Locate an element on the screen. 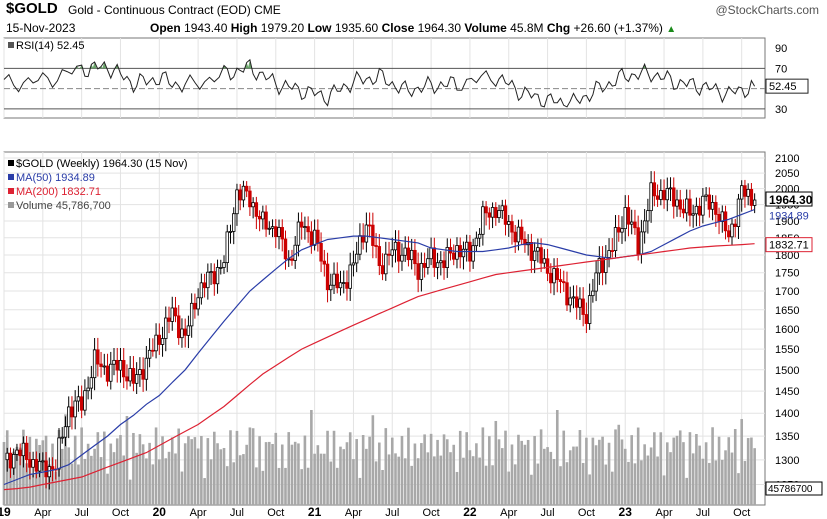 The height and width of the screenshot is (519, 827). up-triangle-icon: ▲ is located at coordinates (671, 29).